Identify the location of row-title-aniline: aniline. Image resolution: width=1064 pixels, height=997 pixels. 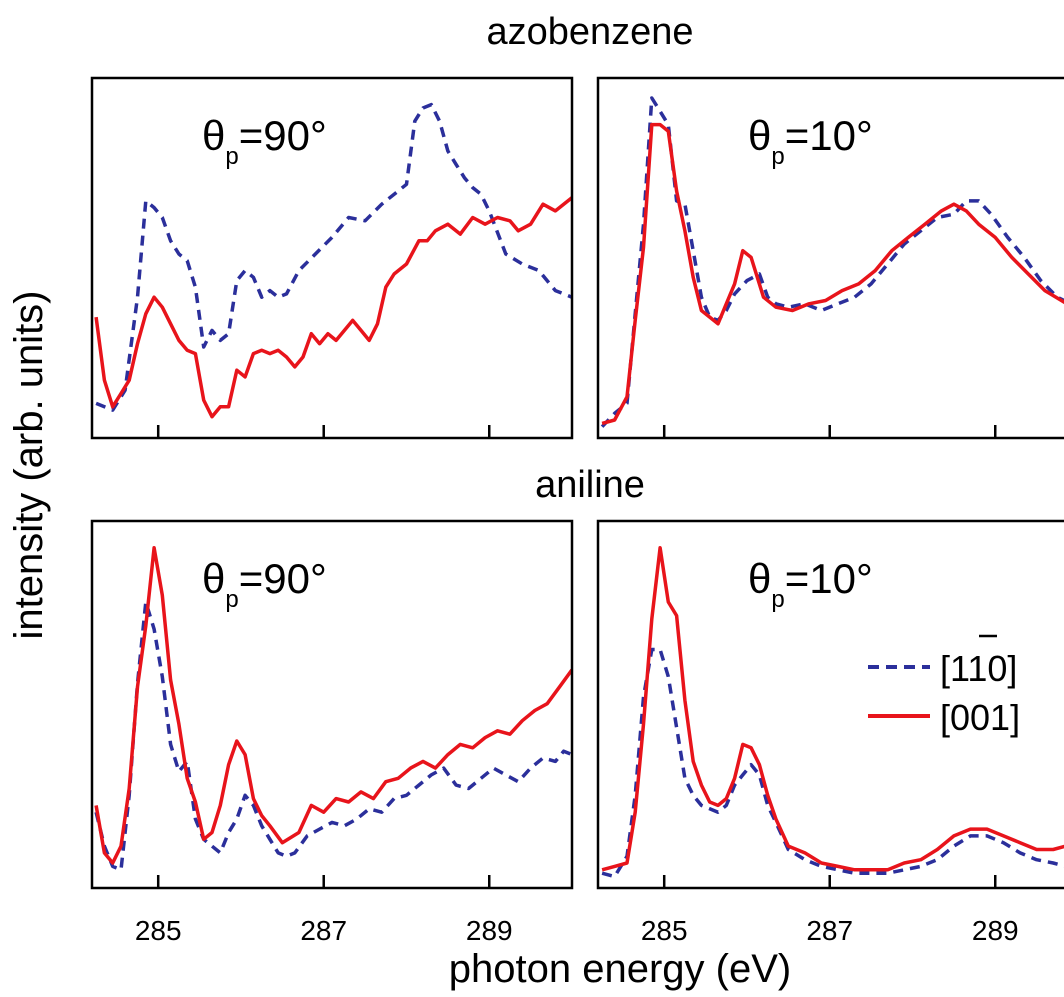
(590, 485).